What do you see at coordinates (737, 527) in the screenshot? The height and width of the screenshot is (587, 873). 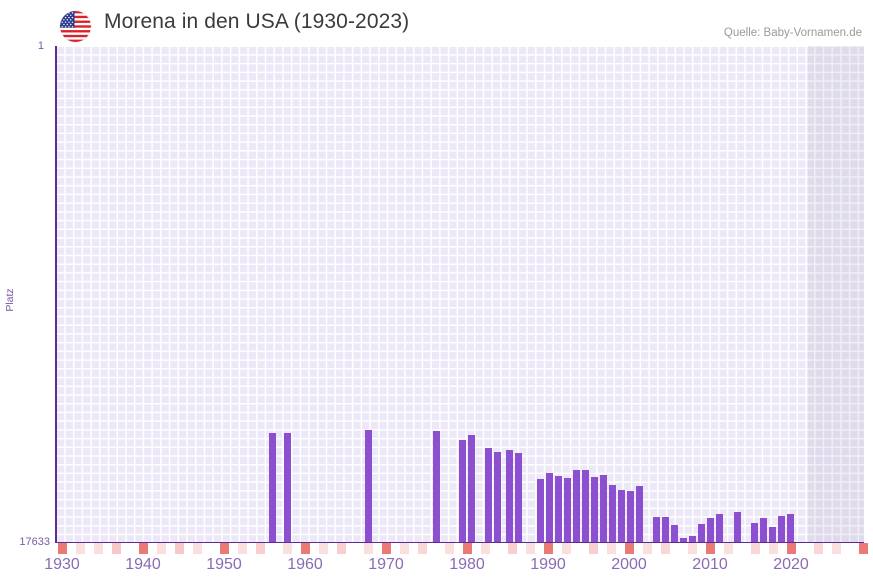 I see `bar-2011` at bounding box center [737, 527].